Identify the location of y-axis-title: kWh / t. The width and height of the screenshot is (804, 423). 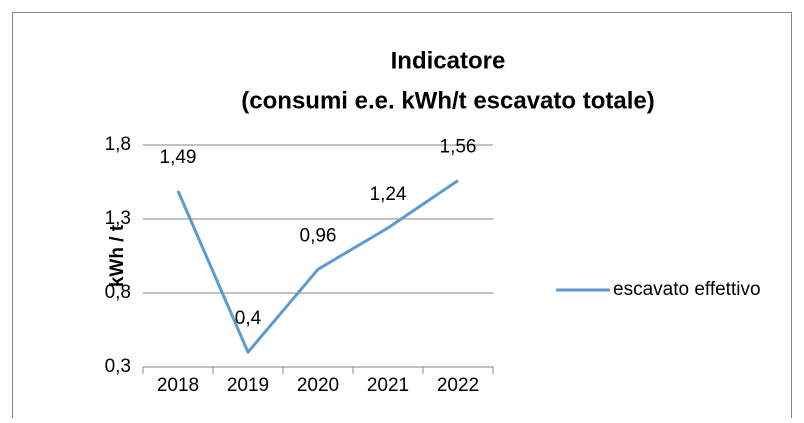
(117, 255).